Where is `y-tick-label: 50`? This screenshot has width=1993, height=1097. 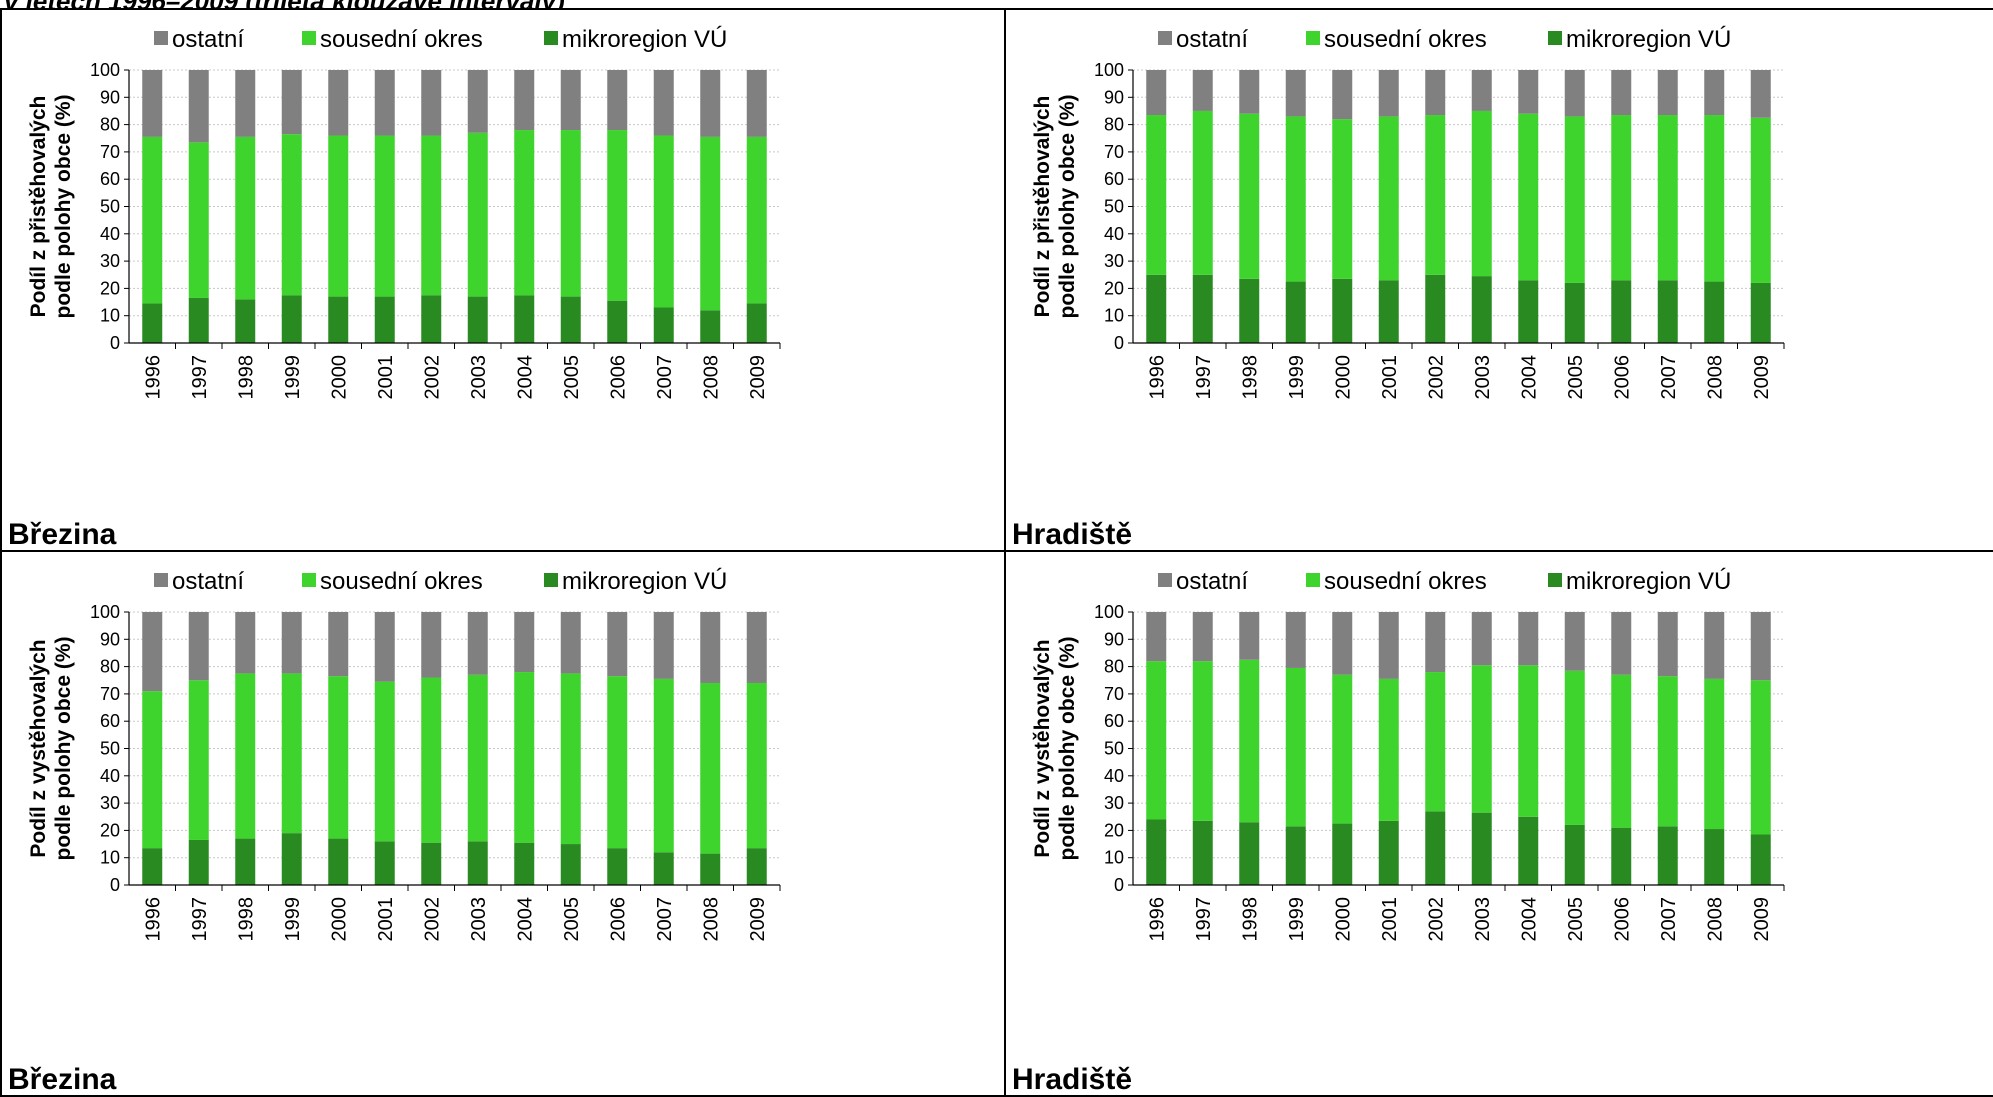 y-tick-label: 50 is located at coordinates (1114, 207).